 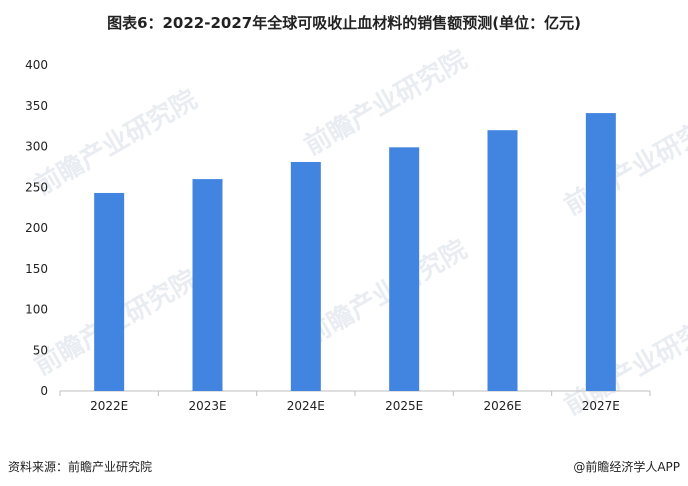 I want to click on bar-2027E, so click(x=600, y=252).